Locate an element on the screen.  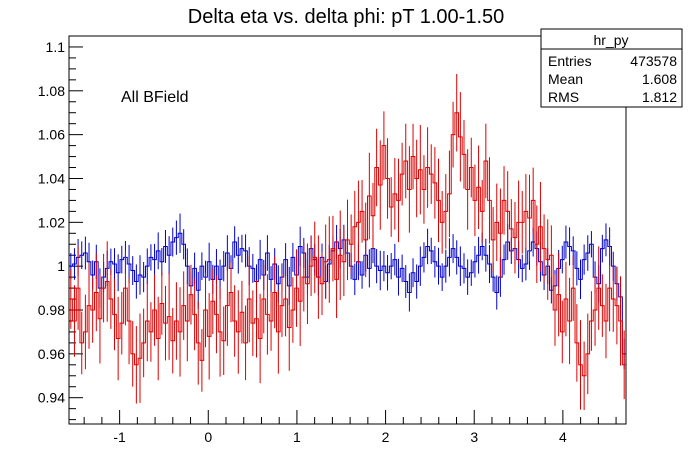
y-tick-label: 0.94 is located at coordinates (51, 398).